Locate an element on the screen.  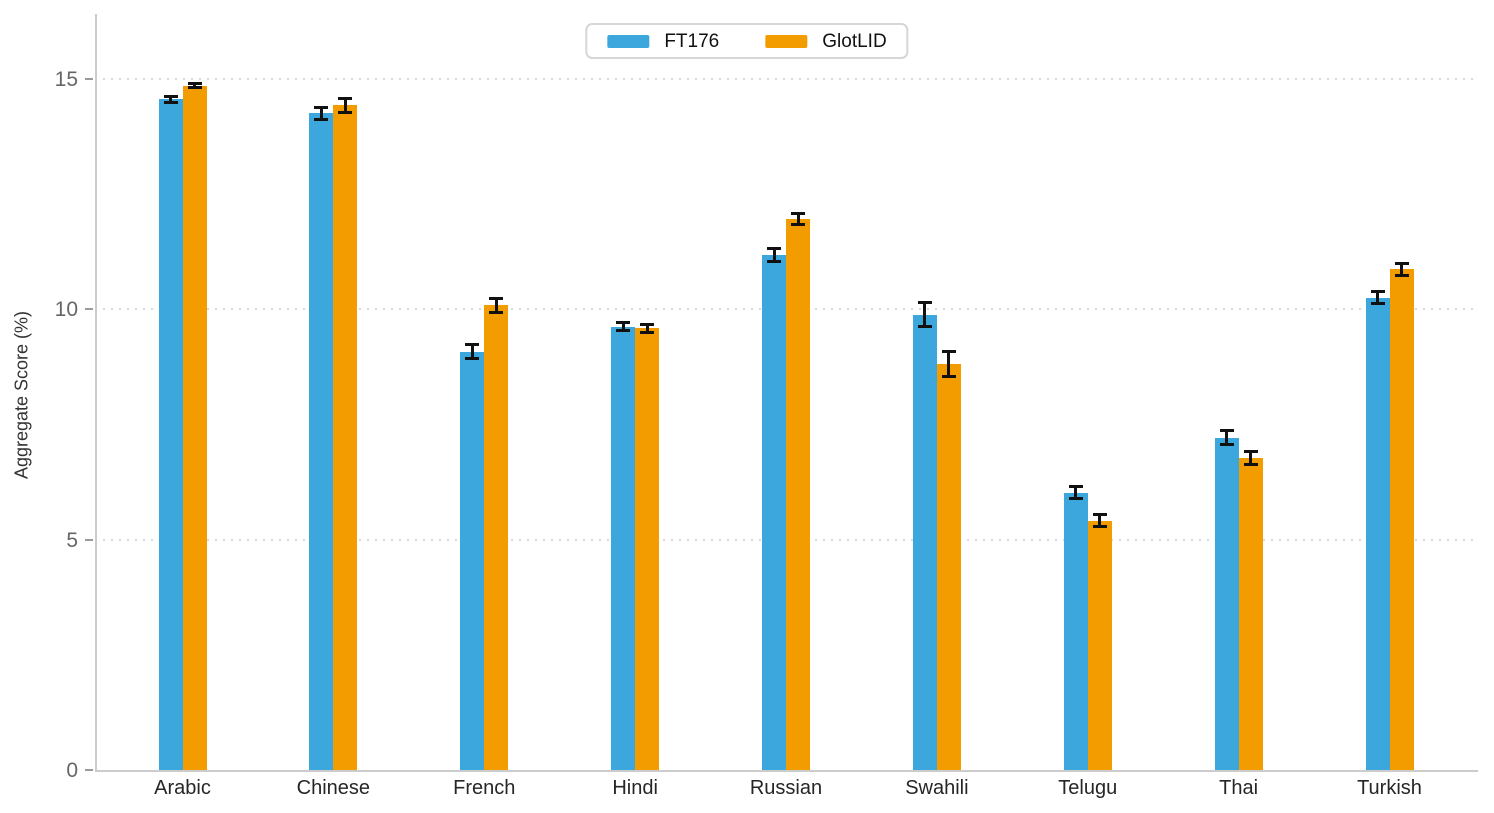
error-bar-line-ft176-french is located at coordinates (472, 351).